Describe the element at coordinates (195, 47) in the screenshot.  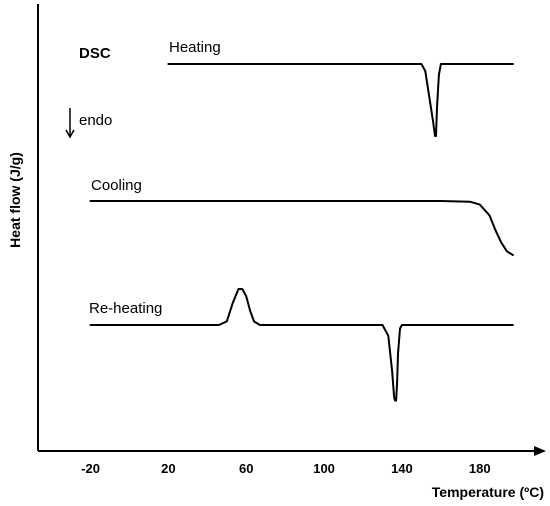
I see `series-label-heating: Heating` at that location.